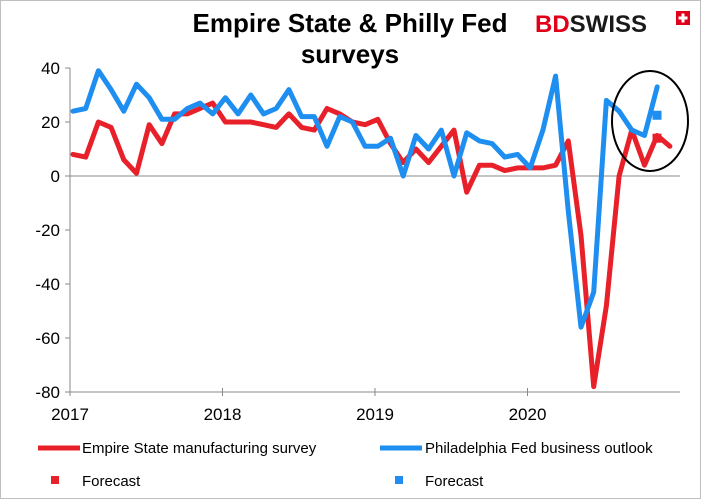  What do you see at coordinates (111, 481) in the screenshot?
I see `legend-label-empire-forecast: Forecast` at bounding box center [111, 481].